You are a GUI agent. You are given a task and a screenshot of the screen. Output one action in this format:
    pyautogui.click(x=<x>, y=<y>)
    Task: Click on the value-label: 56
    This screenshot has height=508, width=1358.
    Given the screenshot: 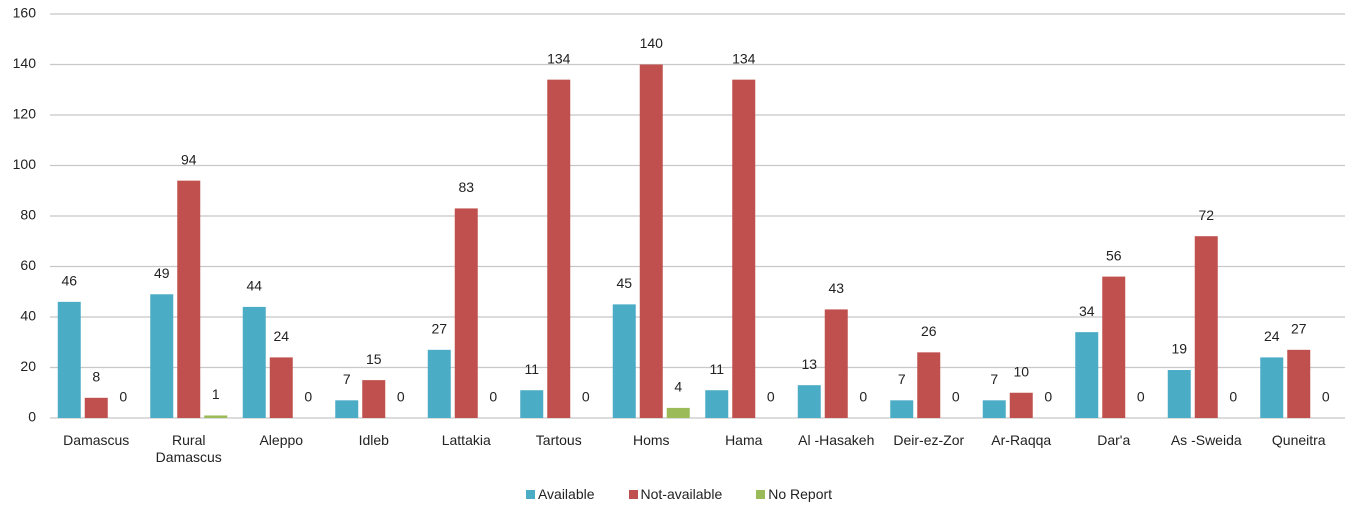 What is the action you would take?
    pyautogui.click(x=1114, y=255)
    